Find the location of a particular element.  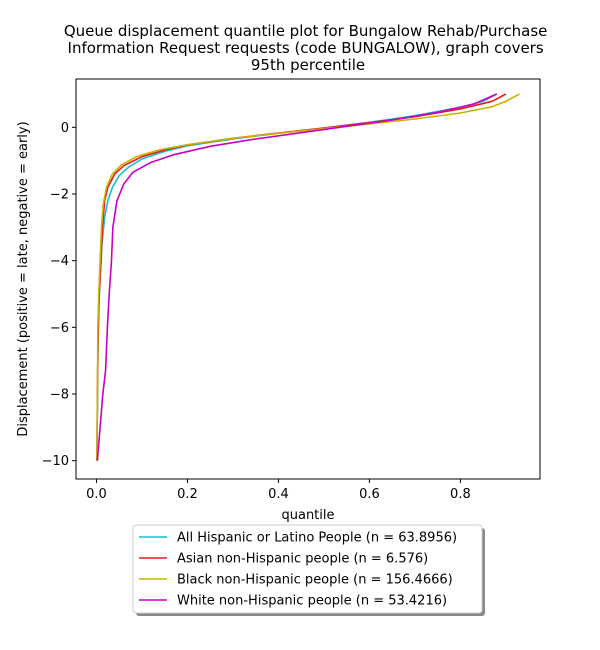

y-tick-label: −2 is located at coordinates (59, 195).